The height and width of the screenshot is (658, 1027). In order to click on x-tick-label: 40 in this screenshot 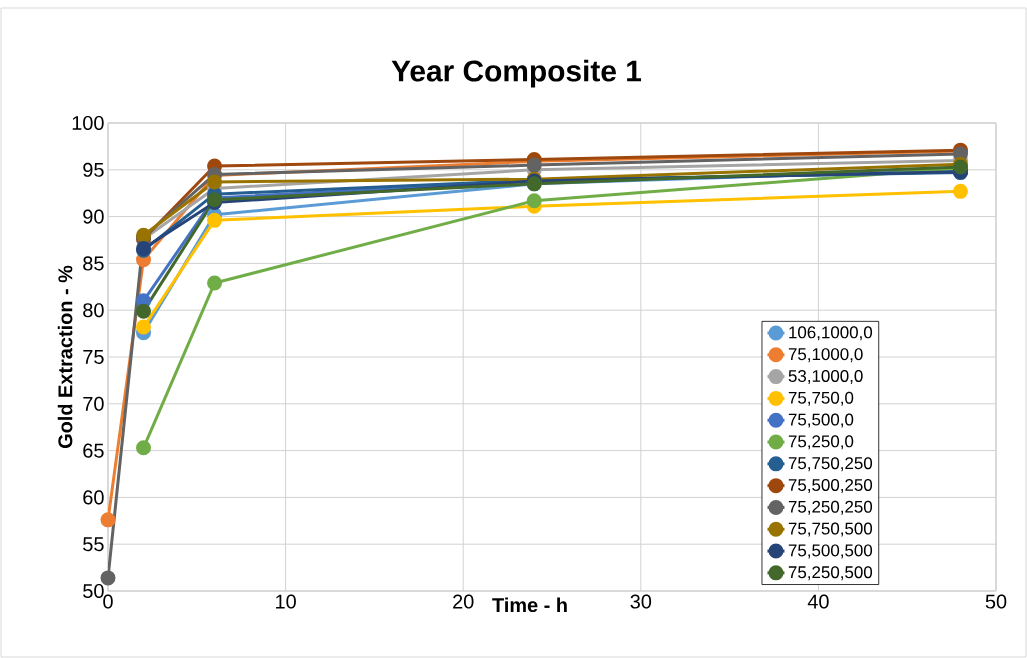, I will do `click(818, 601)`.